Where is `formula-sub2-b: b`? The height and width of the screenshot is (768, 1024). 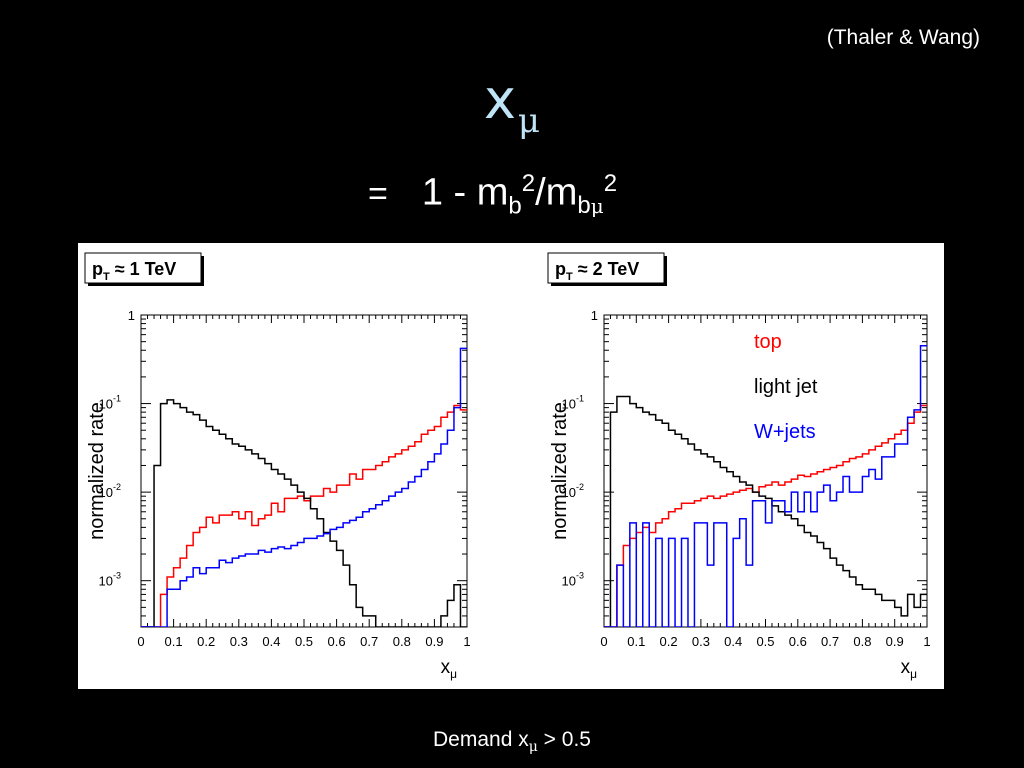
formula-sub2-b: b is located at coordinates (584, 206).